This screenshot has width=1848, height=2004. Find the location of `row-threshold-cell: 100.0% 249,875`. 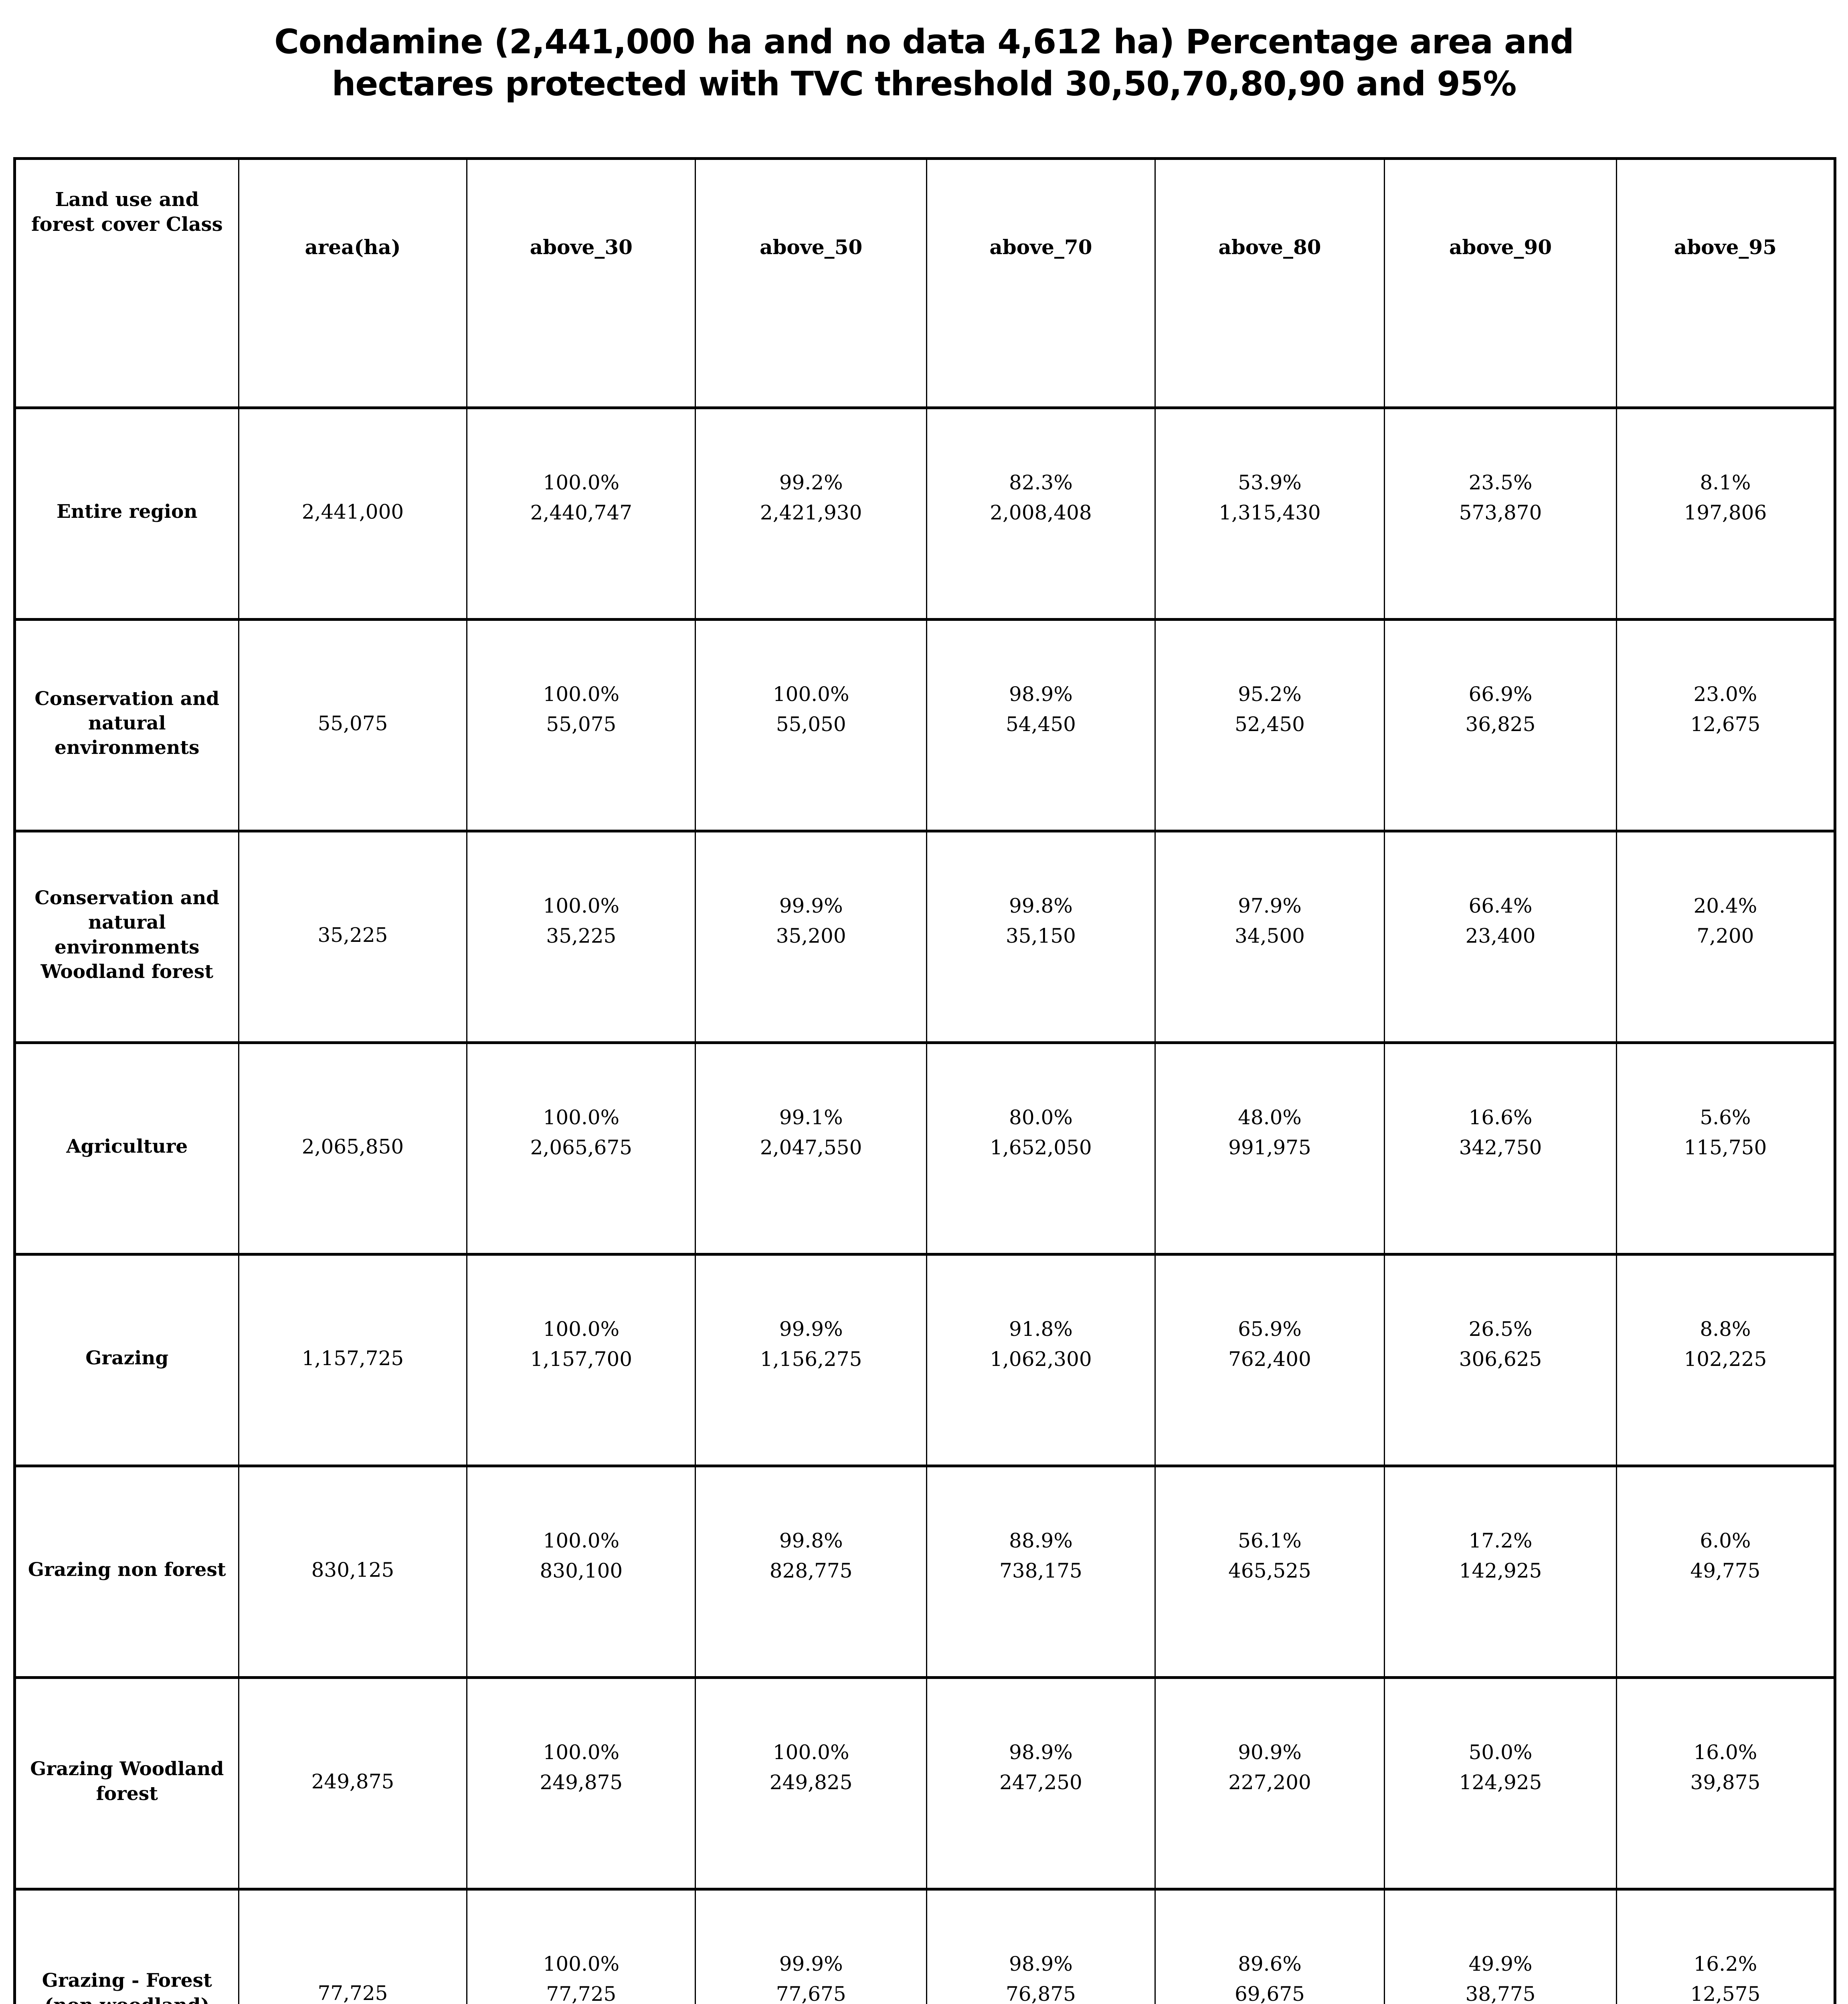

row-threshold-cell: 100.0% 249,875 is located at coordinates (581, 1783).